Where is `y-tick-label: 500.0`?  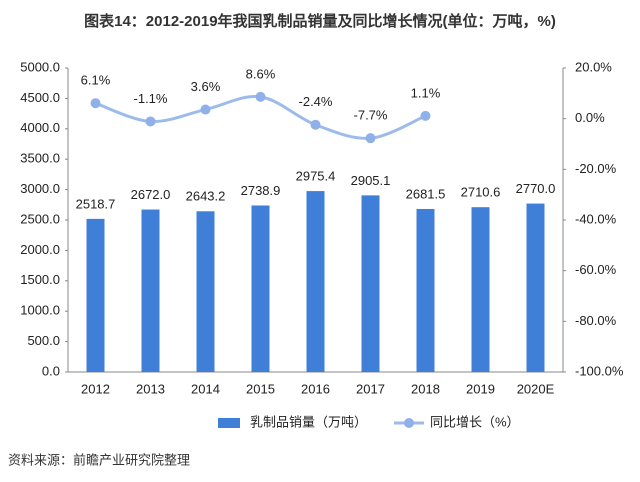 y-tick-label: 500.0 is located at coordinates (43, 340).